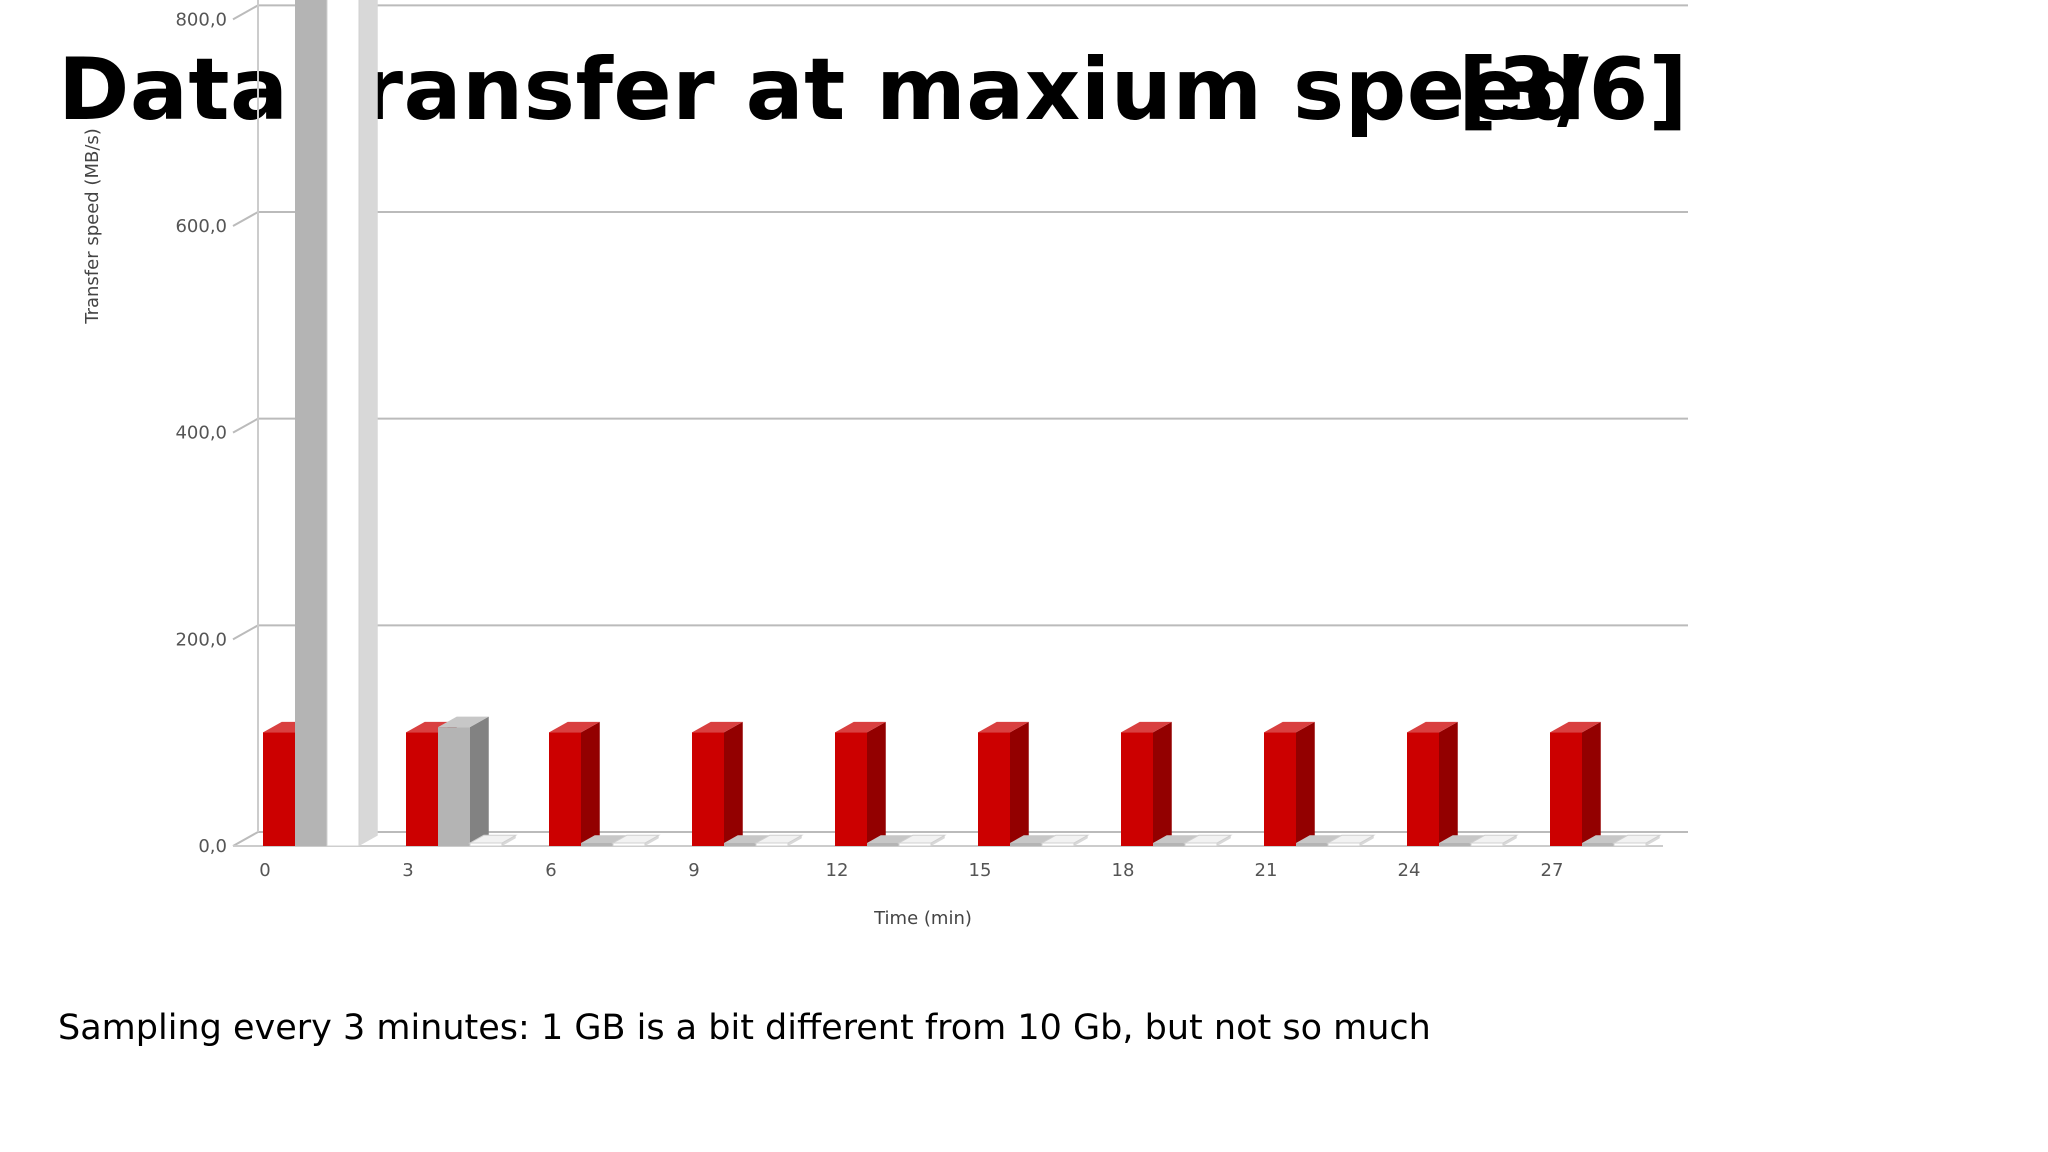  What do you see at coordinates (693, 870) in the screenshot?
I see `x-tick-label: 9` at bounding box center [693, 870].